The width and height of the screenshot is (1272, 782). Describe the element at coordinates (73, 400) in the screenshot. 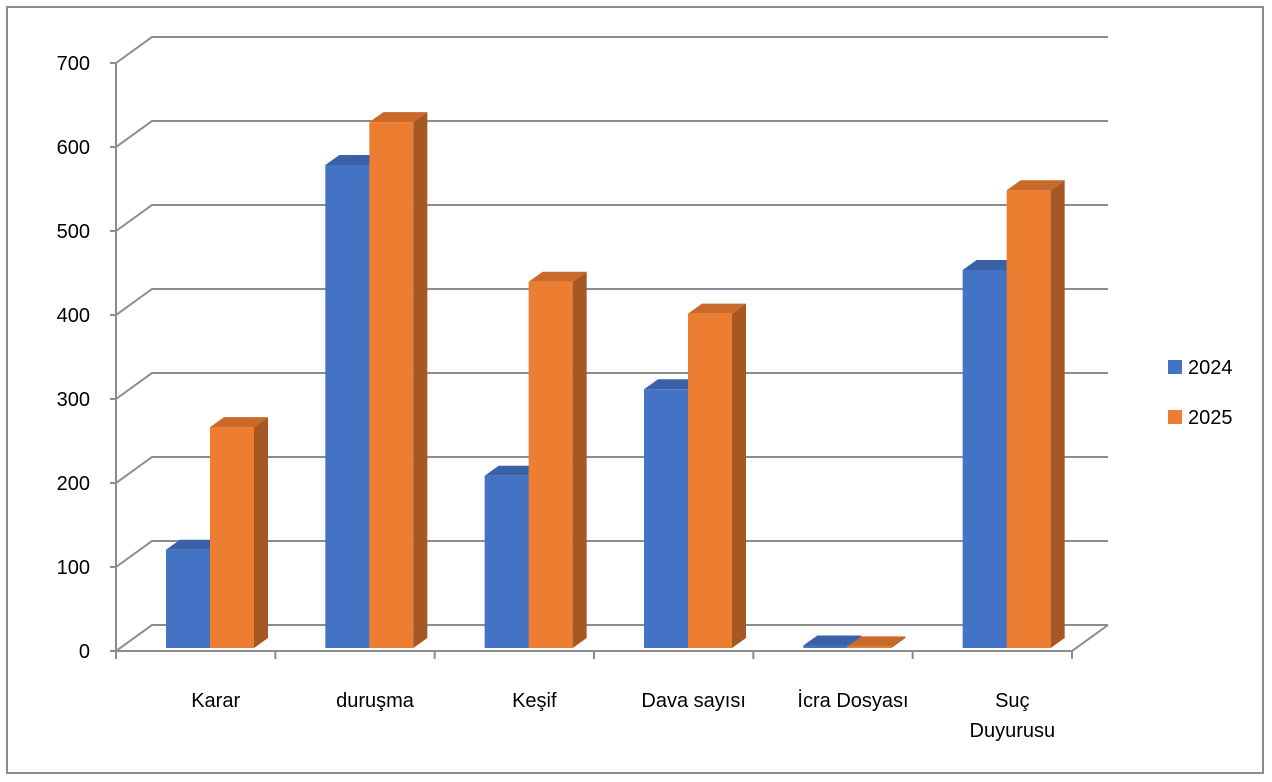

I see `y-tick-label: 300` at that location.